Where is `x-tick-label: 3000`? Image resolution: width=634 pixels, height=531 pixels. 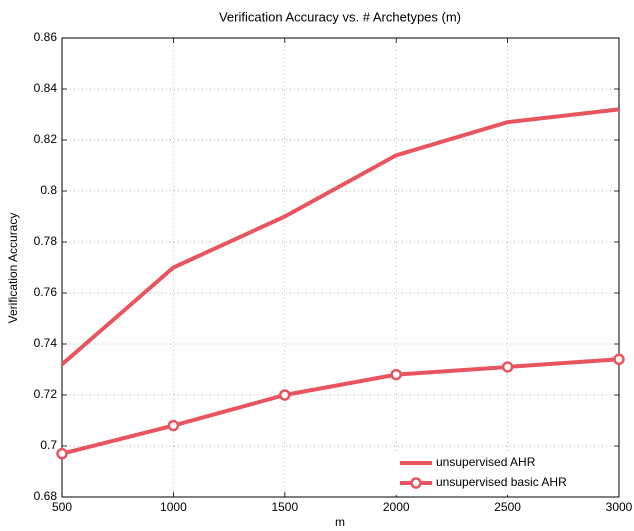
x-tick-label: 3000 is located at coordinates (619, 507).